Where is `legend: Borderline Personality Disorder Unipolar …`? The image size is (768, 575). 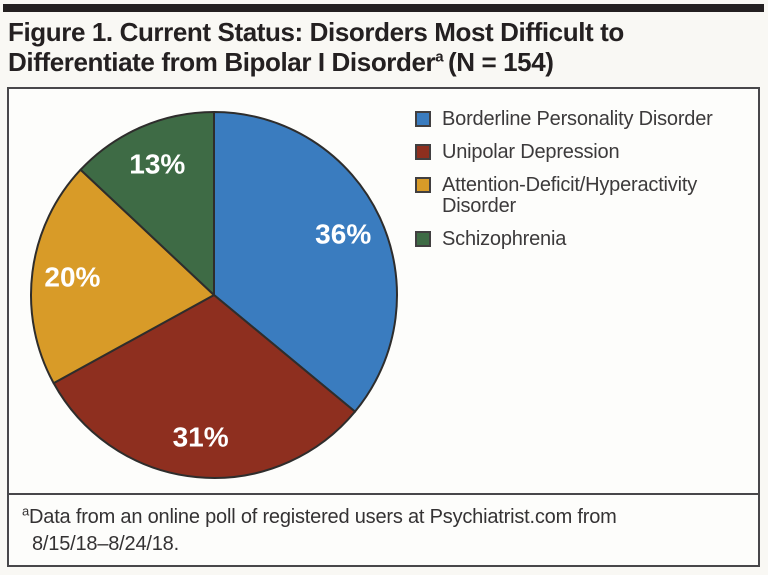 legend: Borderline Personality Disorder Unipolar … is located at coordinates (584, 179).